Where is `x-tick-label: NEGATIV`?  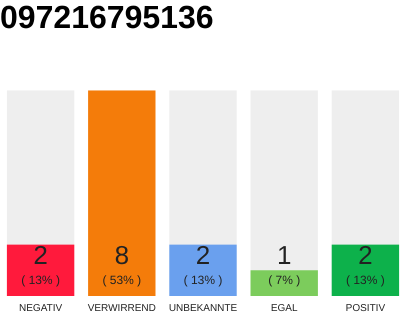
x-tick-label: NEGATIV is located at coordinates (41, 308).